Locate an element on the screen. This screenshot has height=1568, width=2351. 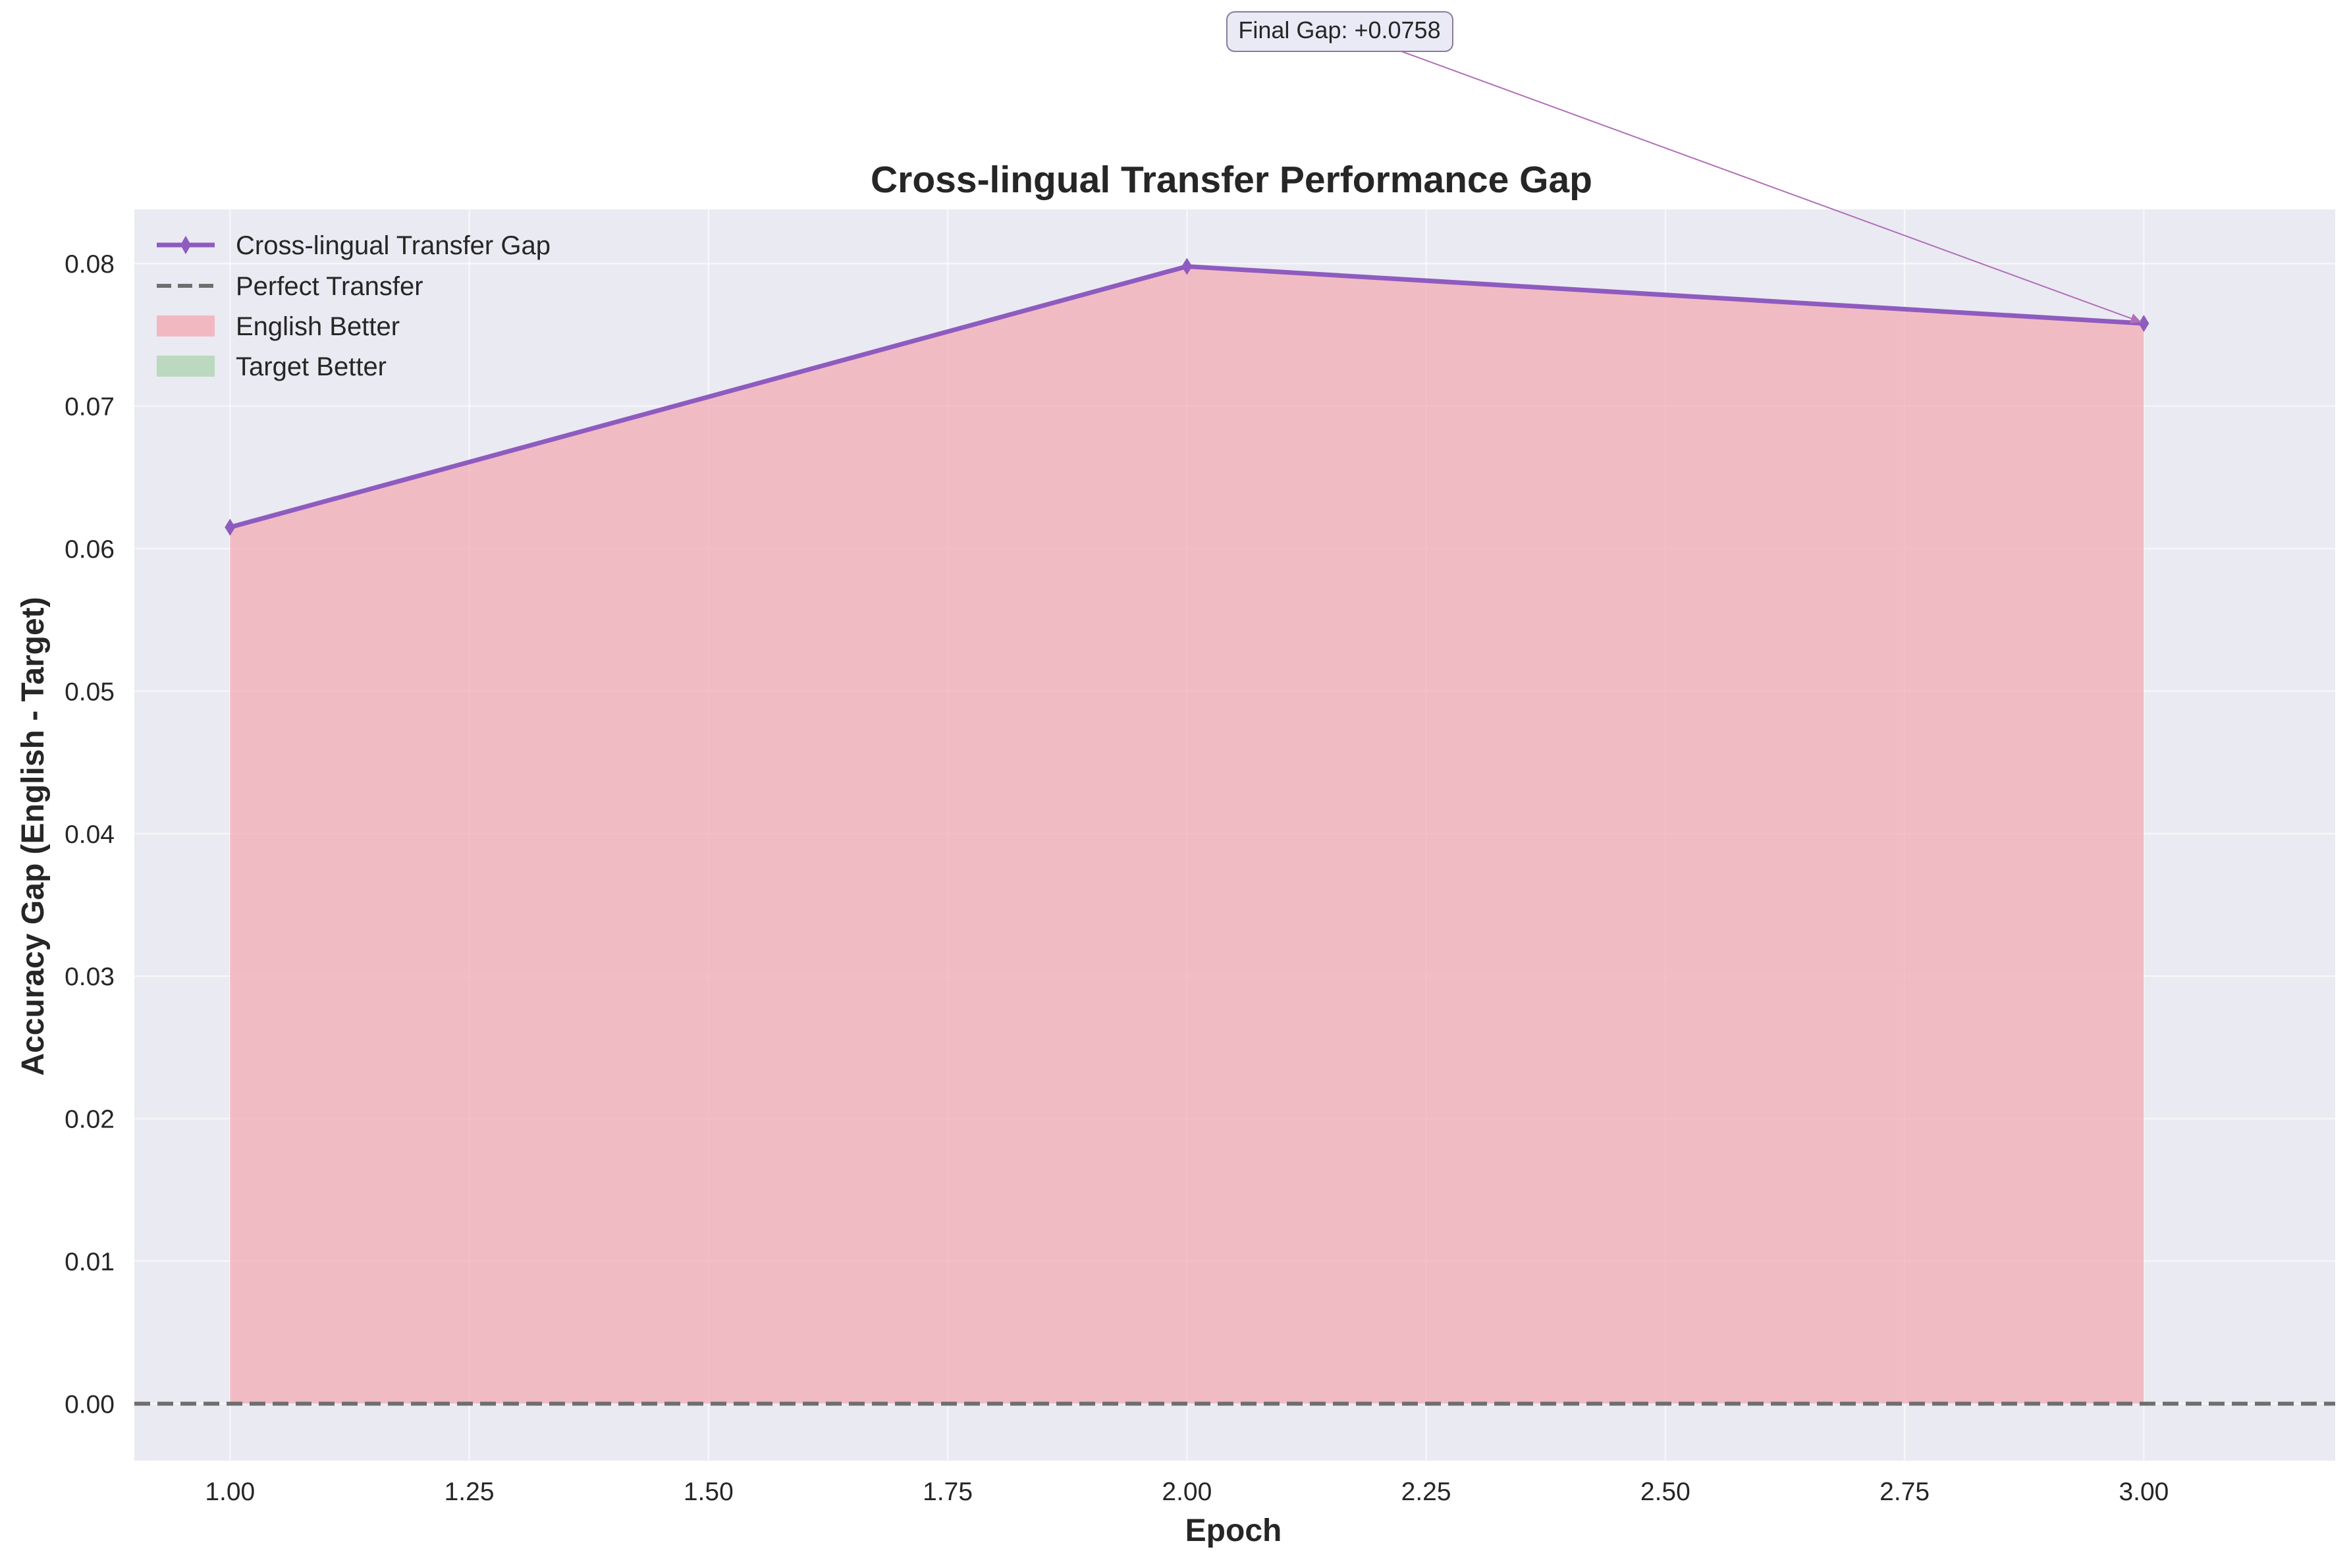
y-tick-label: 0.02 is located at coordinates (90, 1120).